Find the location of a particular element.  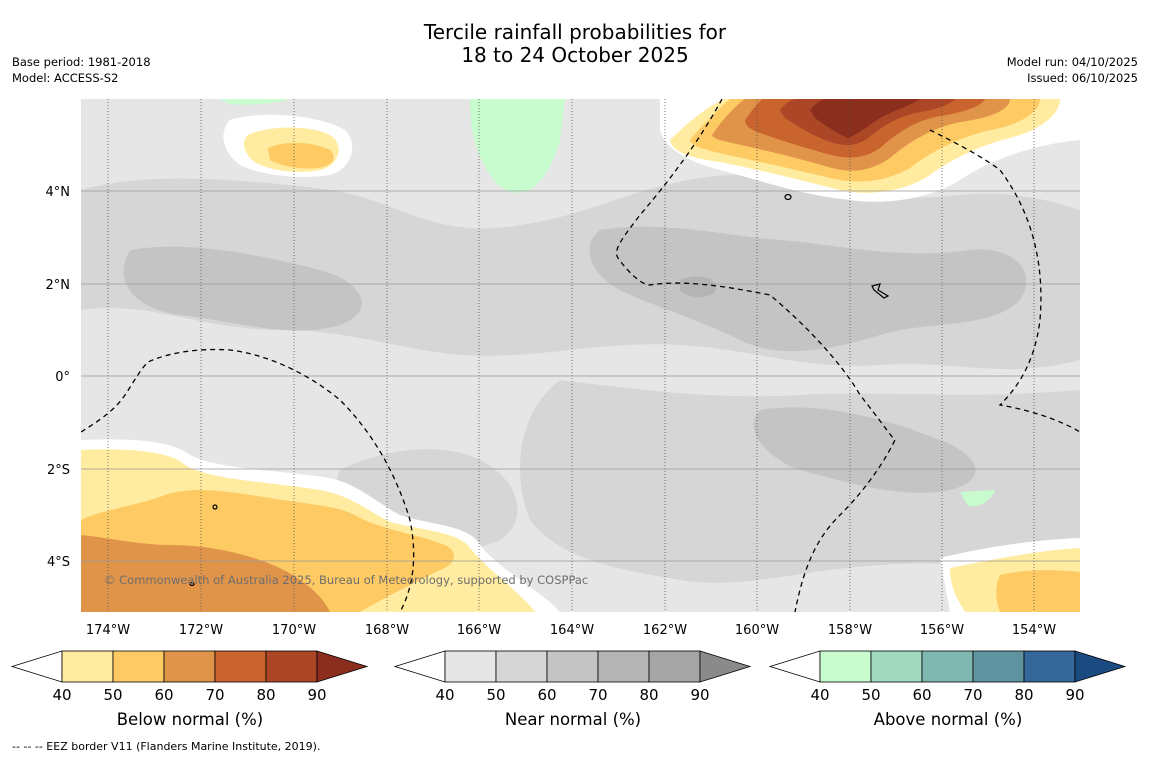

lon-tick-label: 168°W is located at coordinates (387, 630).